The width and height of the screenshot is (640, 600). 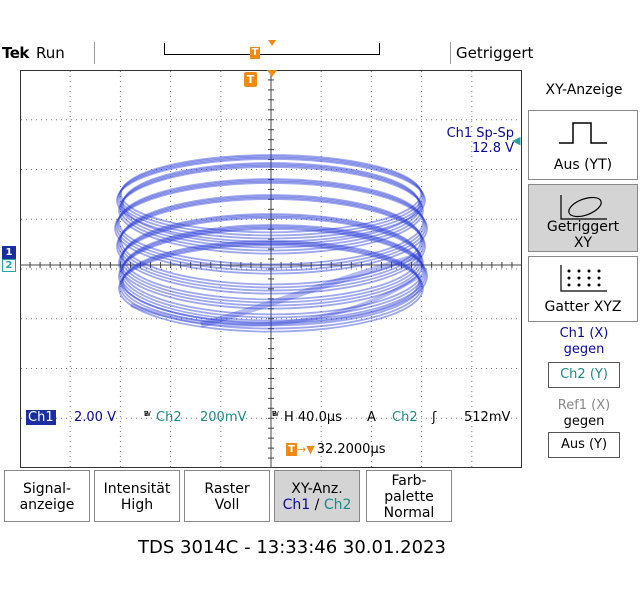 I want to click on trigger-position-arrow-icon, so click(x=272, y=73).